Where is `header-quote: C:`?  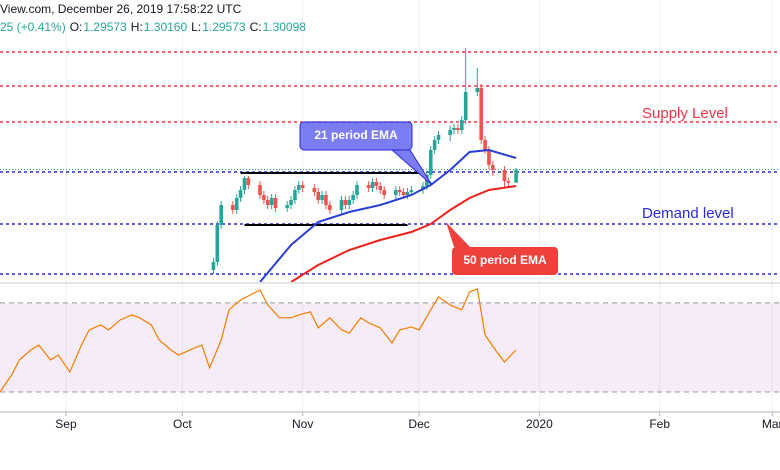
header-quote: C: is located at coordinates (256, 27).